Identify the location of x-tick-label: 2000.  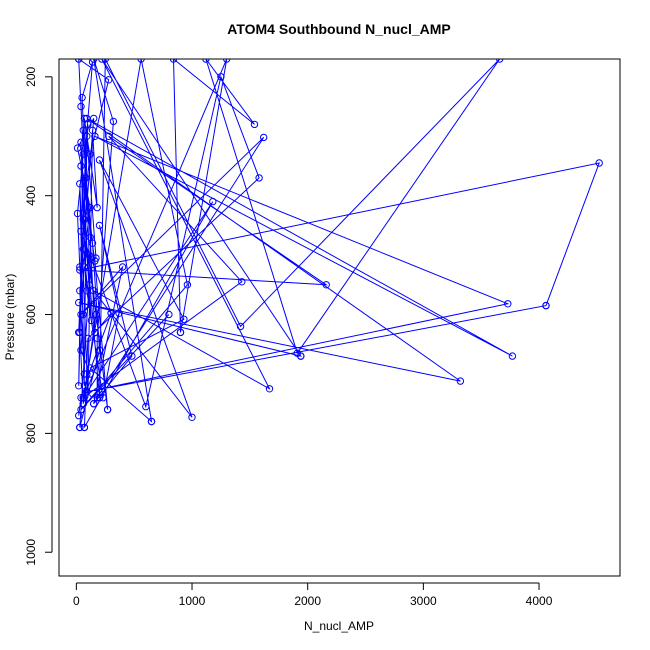
(307, 601).